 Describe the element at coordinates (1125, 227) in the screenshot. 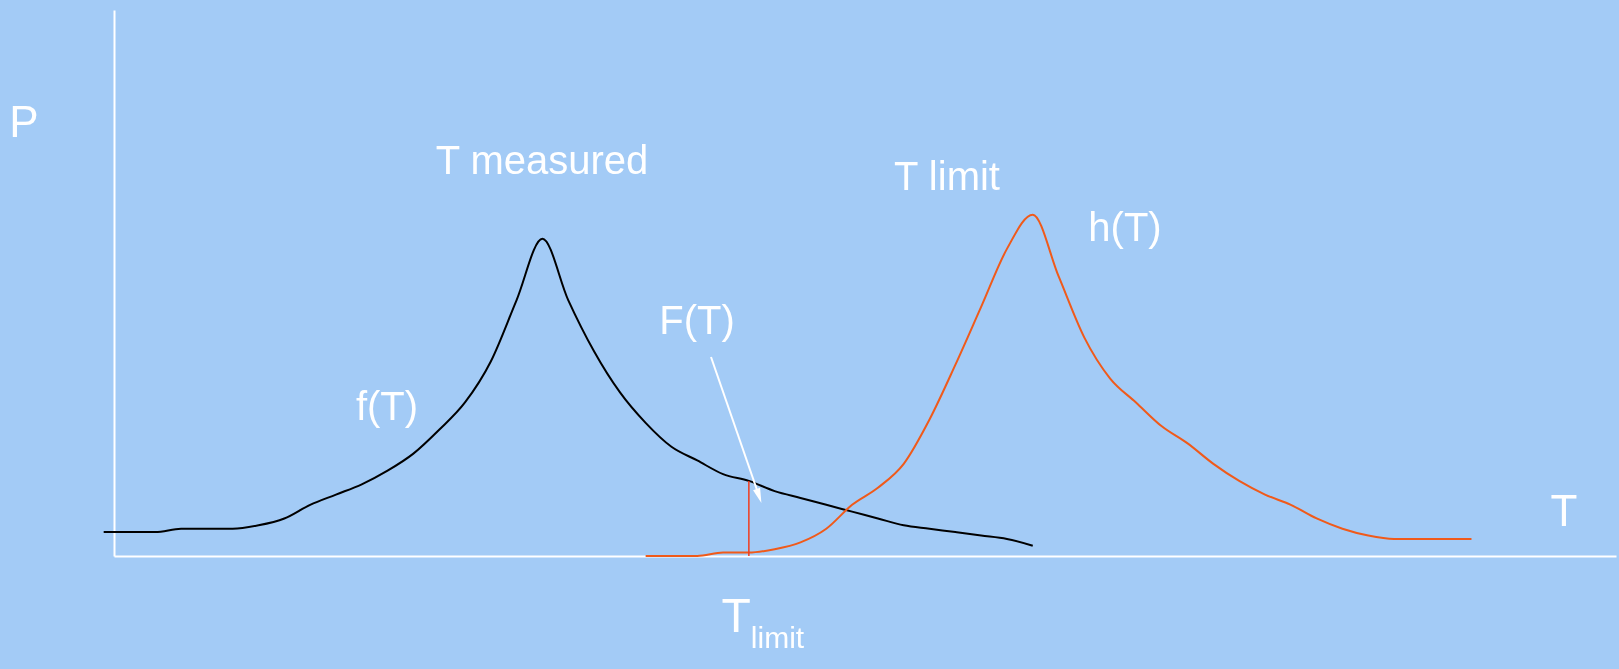

I see `series-label: h(T)` at that location.